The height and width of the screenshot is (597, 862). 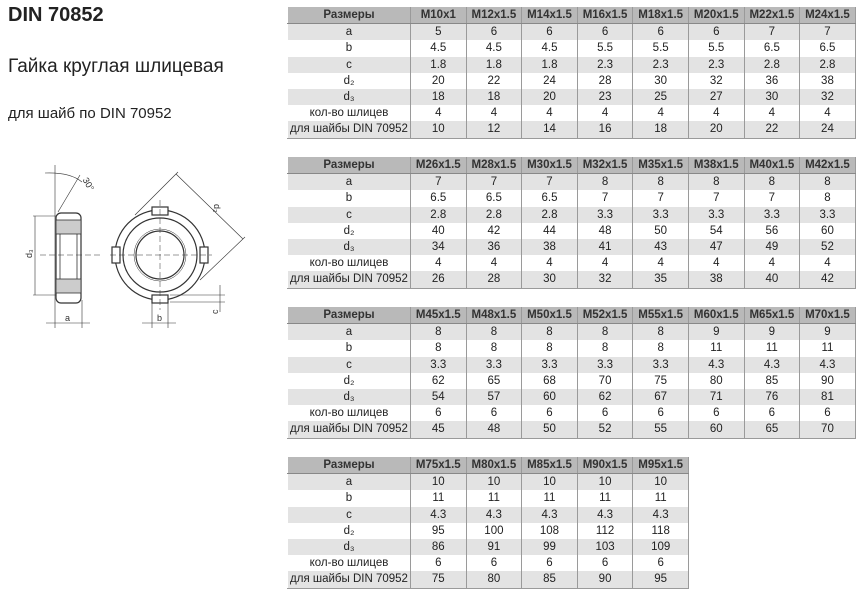 I want to click on table-cell: 20, so click(x=549, y=97).